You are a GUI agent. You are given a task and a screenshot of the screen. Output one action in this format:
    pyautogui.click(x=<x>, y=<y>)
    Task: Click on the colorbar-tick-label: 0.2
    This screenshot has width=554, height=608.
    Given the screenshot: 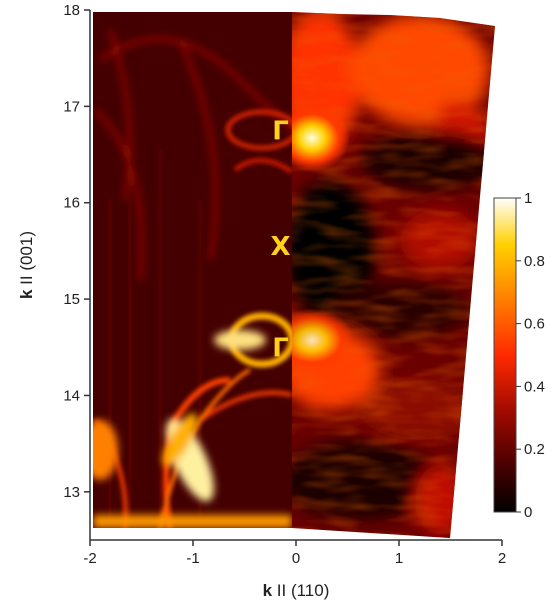 What is the action you would take?
    pyautogui.click(x=534, y=449)
    